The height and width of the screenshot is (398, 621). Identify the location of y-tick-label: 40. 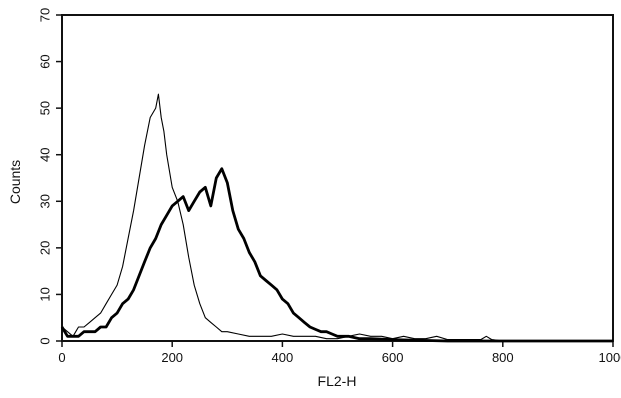
(44, 154).